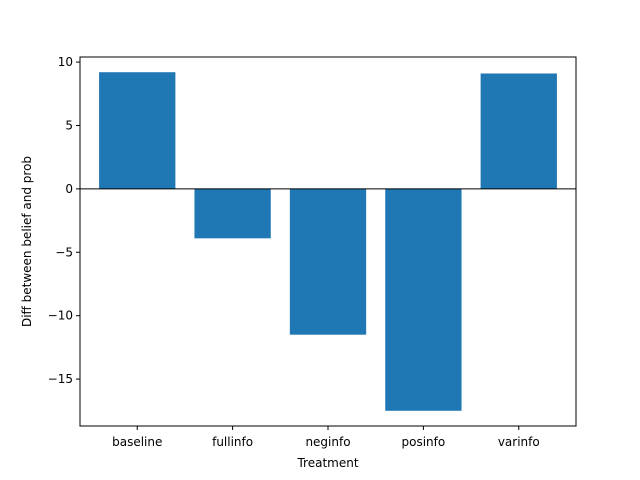  Describe the element at coordinates (327, 463) in the screenshot. I see `x-axis-label: Treatment` at that location.